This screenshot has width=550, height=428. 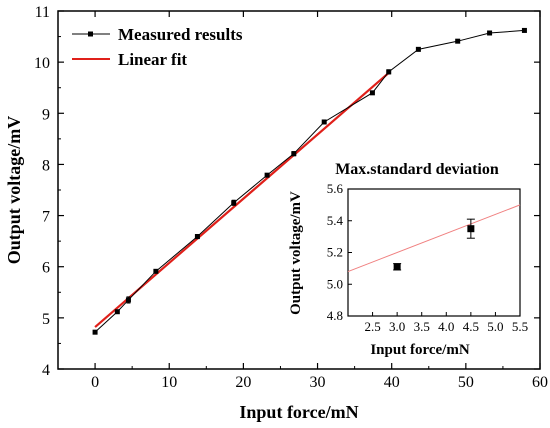 I want to click on x-tick-label: 10, so click(x=169, y=382).